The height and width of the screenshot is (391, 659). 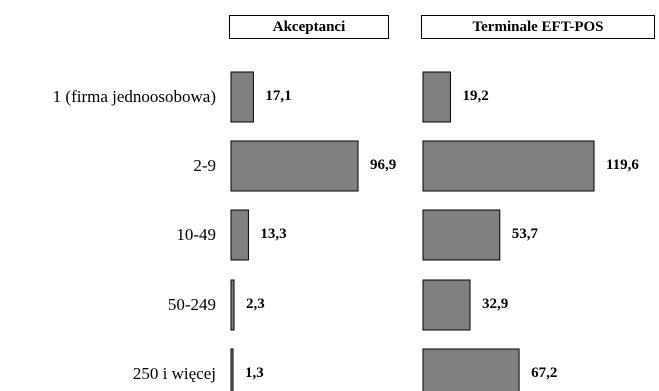 I want to click on data-label: 96,9, so click(x=383, y=165).